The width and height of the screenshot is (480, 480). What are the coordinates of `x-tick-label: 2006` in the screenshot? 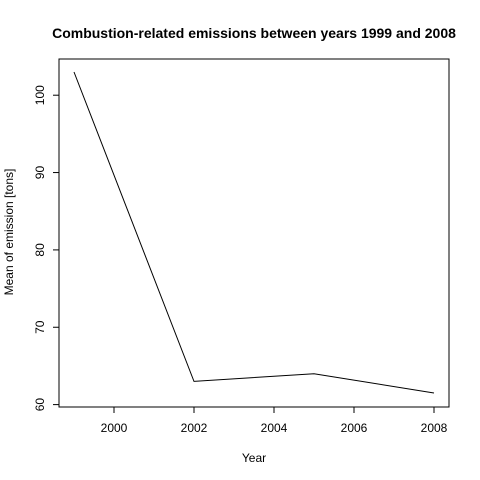 It's located at (354, 428).